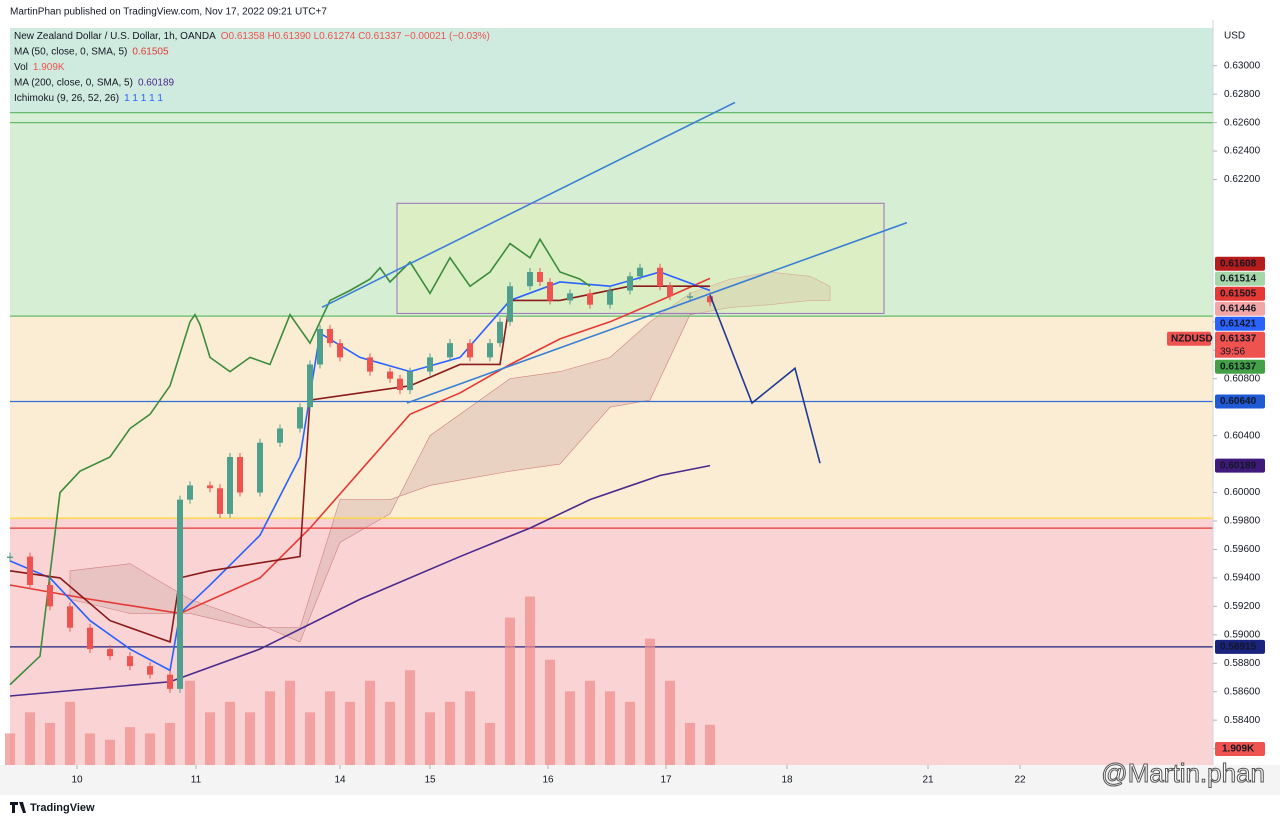  Describe the element at coordinates (1242, 549) in the screenshot. I see `y-tick-label: 0.59600` at that location.